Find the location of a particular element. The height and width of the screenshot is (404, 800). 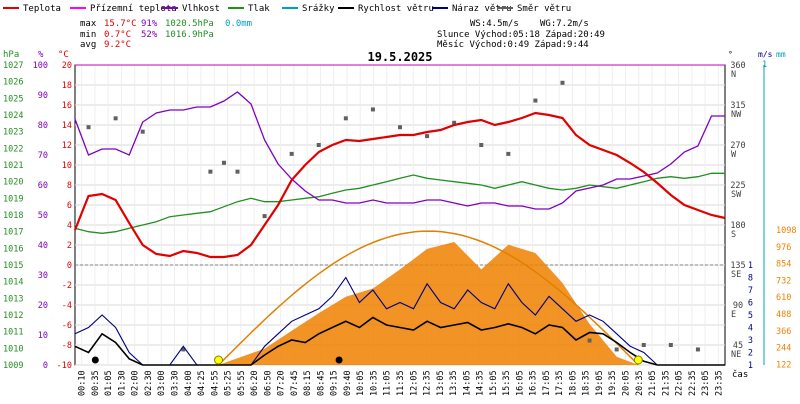

legend-label: Vlhkost is located at coordinates (201, 9).